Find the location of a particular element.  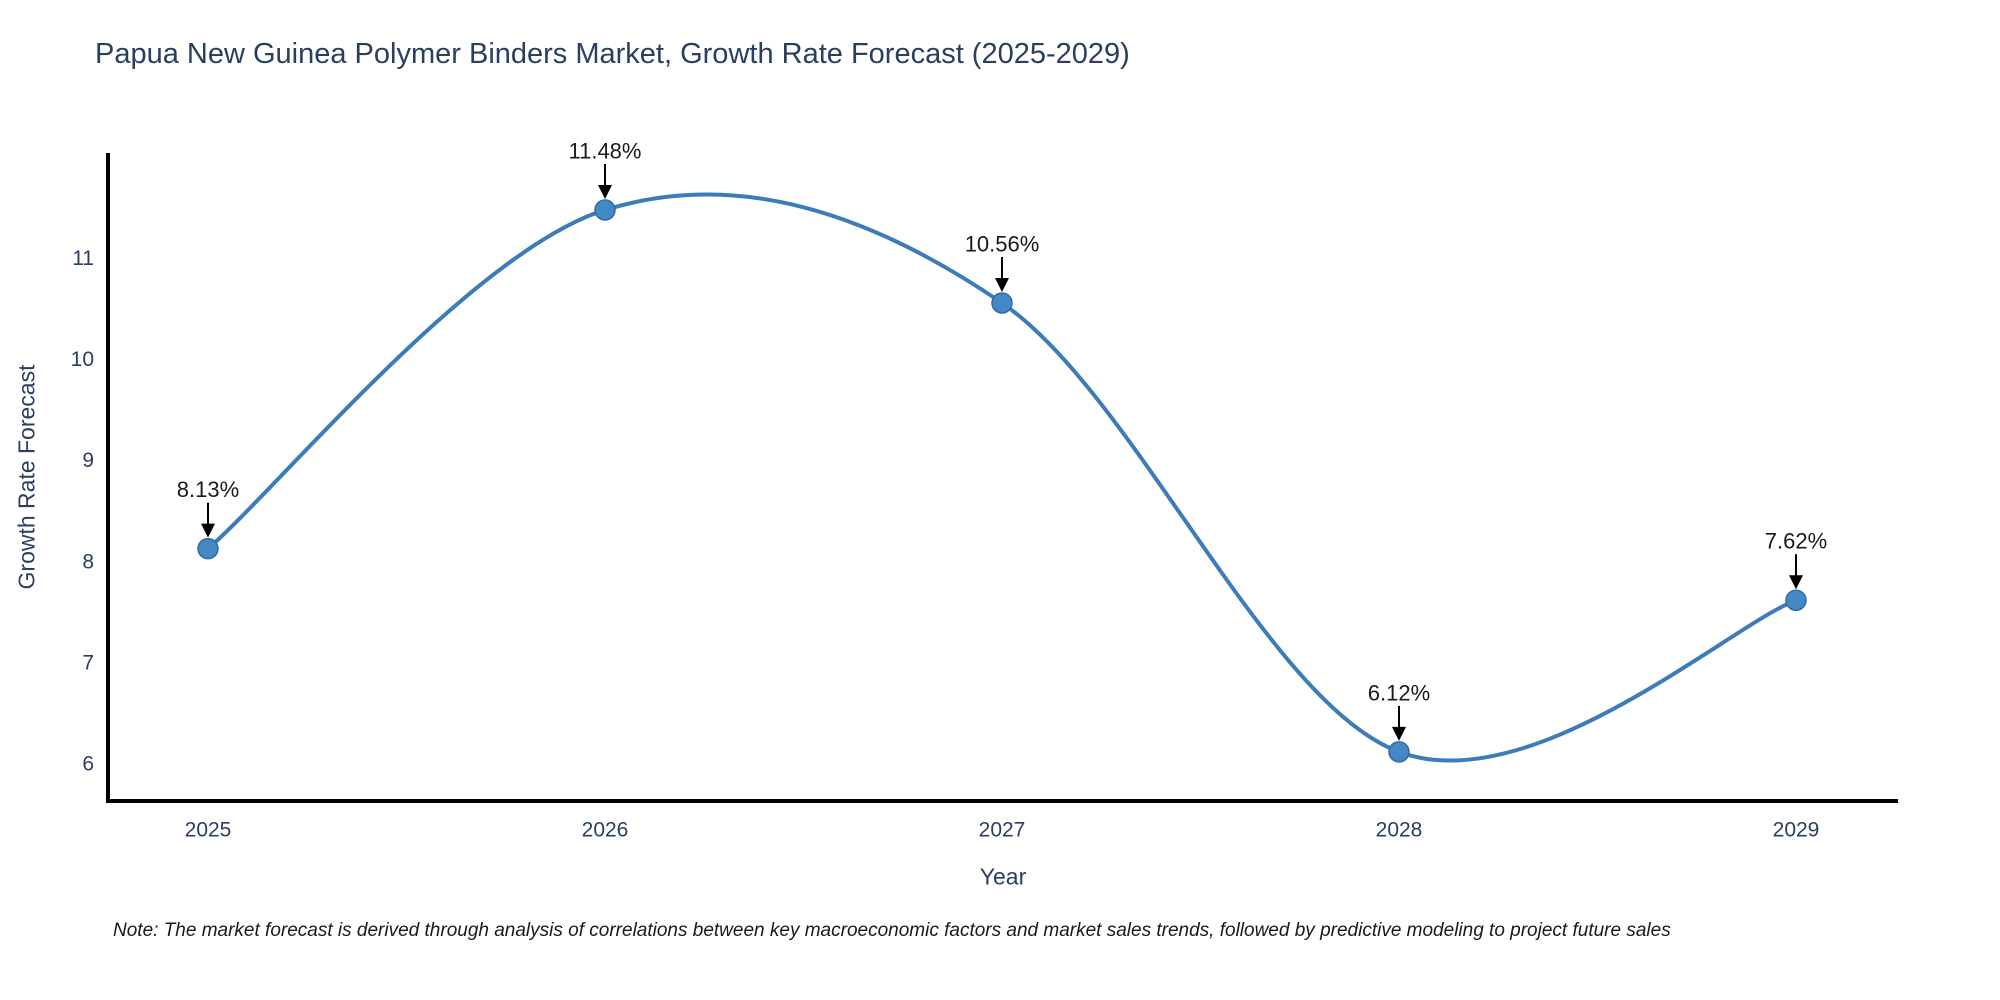

data-point-label: 10.56% is located at coordinates (1002, 243).